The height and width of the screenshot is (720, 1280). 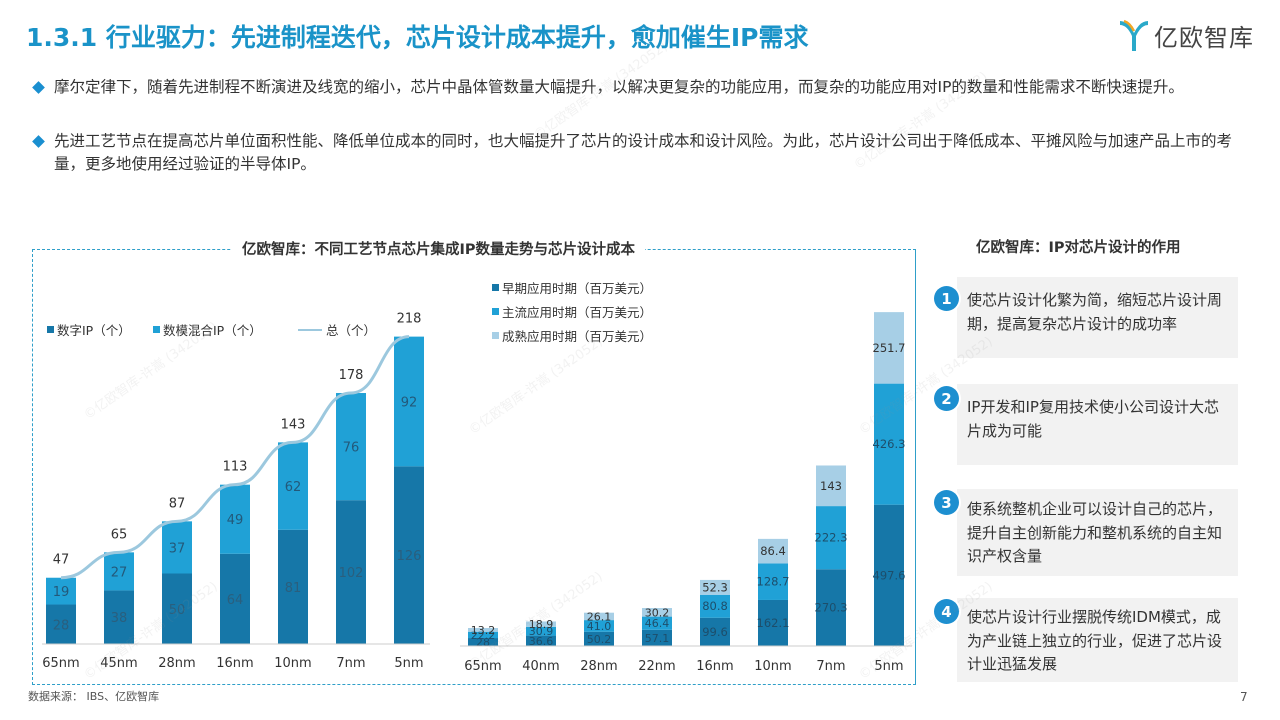 What do you see at coordinates (773, 582) in the screenshot?
I see `data-label: 128.7` at bounding box center [773, 582].